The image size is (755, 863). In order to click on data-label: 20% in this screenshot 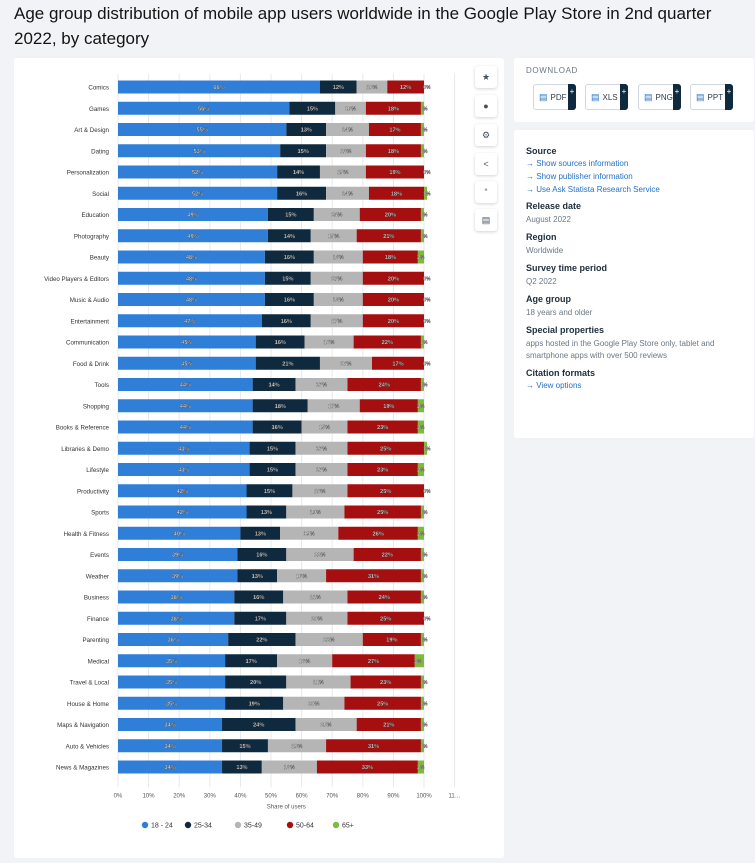, I will do `click(313, 704)`.